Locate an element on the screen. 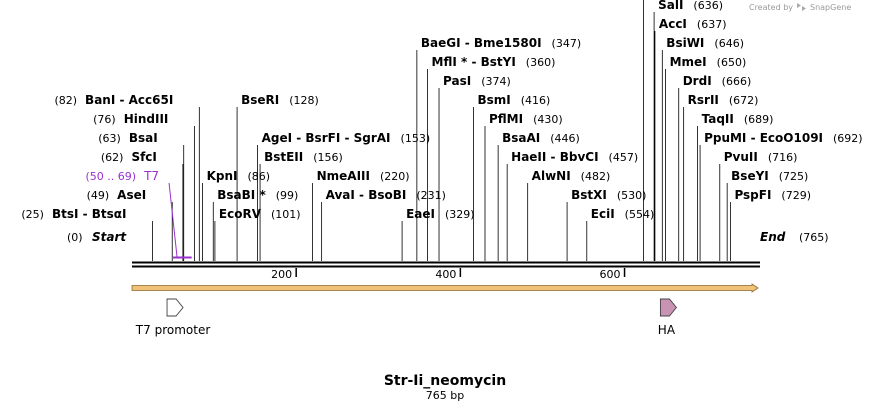 The height and width of the screenshot is (411, 891). enzyme-site-ecii: EciI (554) is located at coordinates (620, 234).